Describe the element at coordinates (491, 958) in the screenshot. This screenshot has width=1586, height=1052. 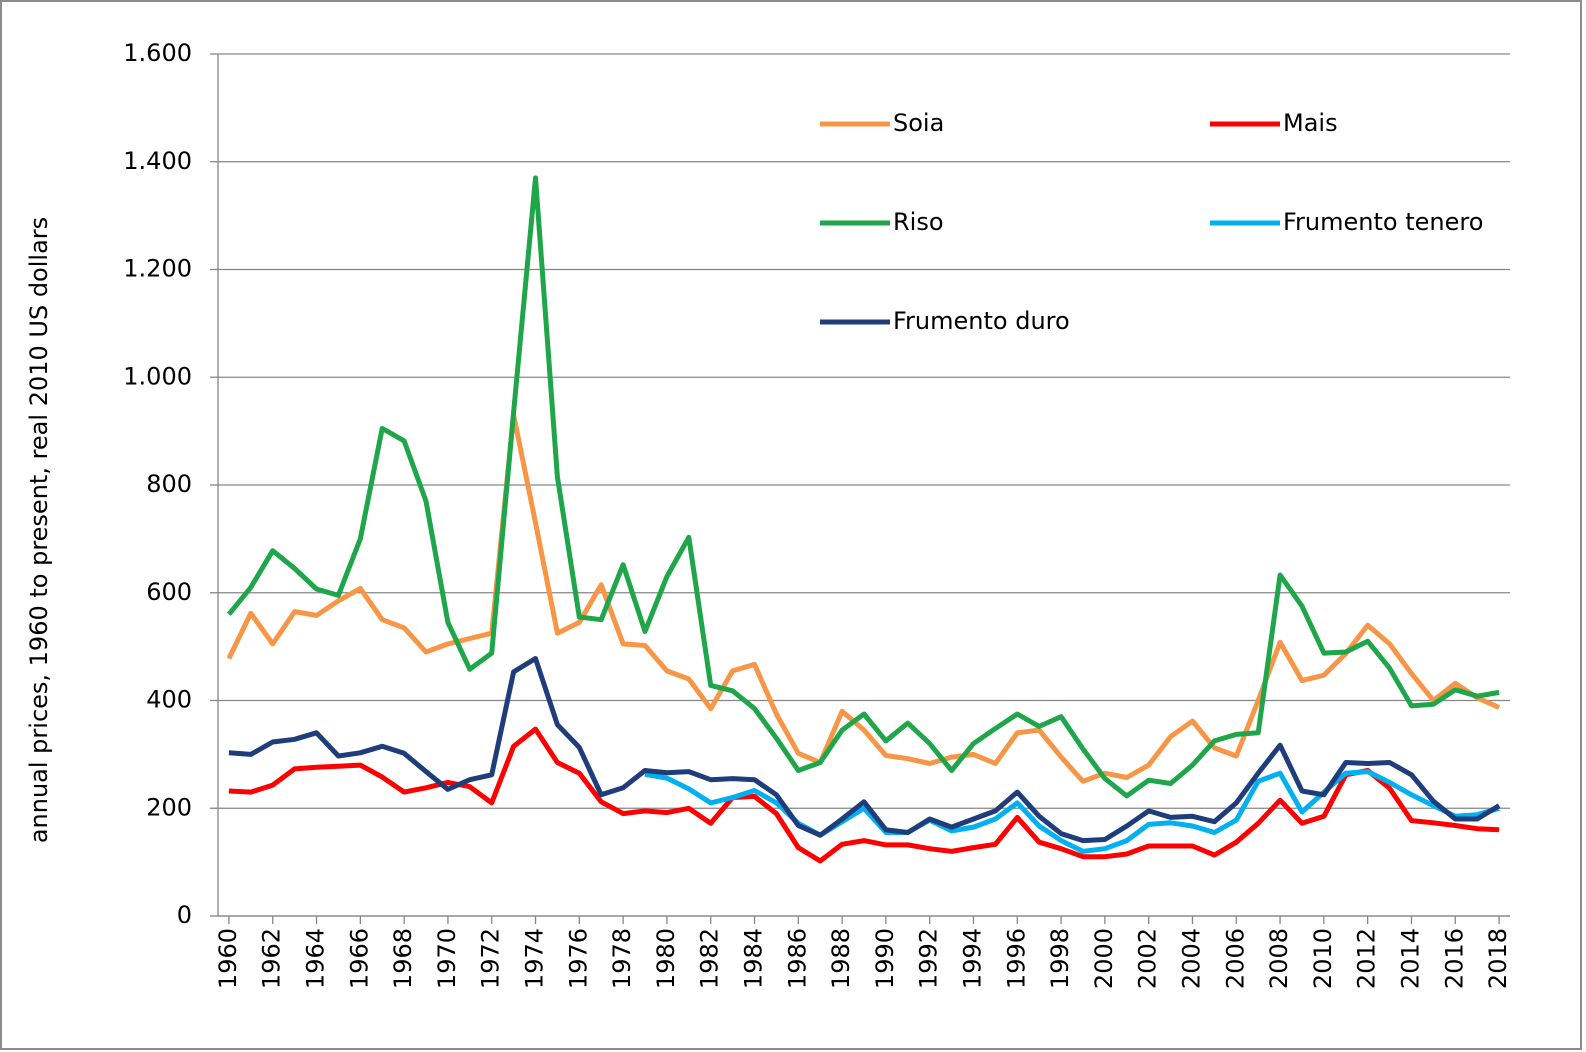
I see `x-tick-label: 1972` at that location.